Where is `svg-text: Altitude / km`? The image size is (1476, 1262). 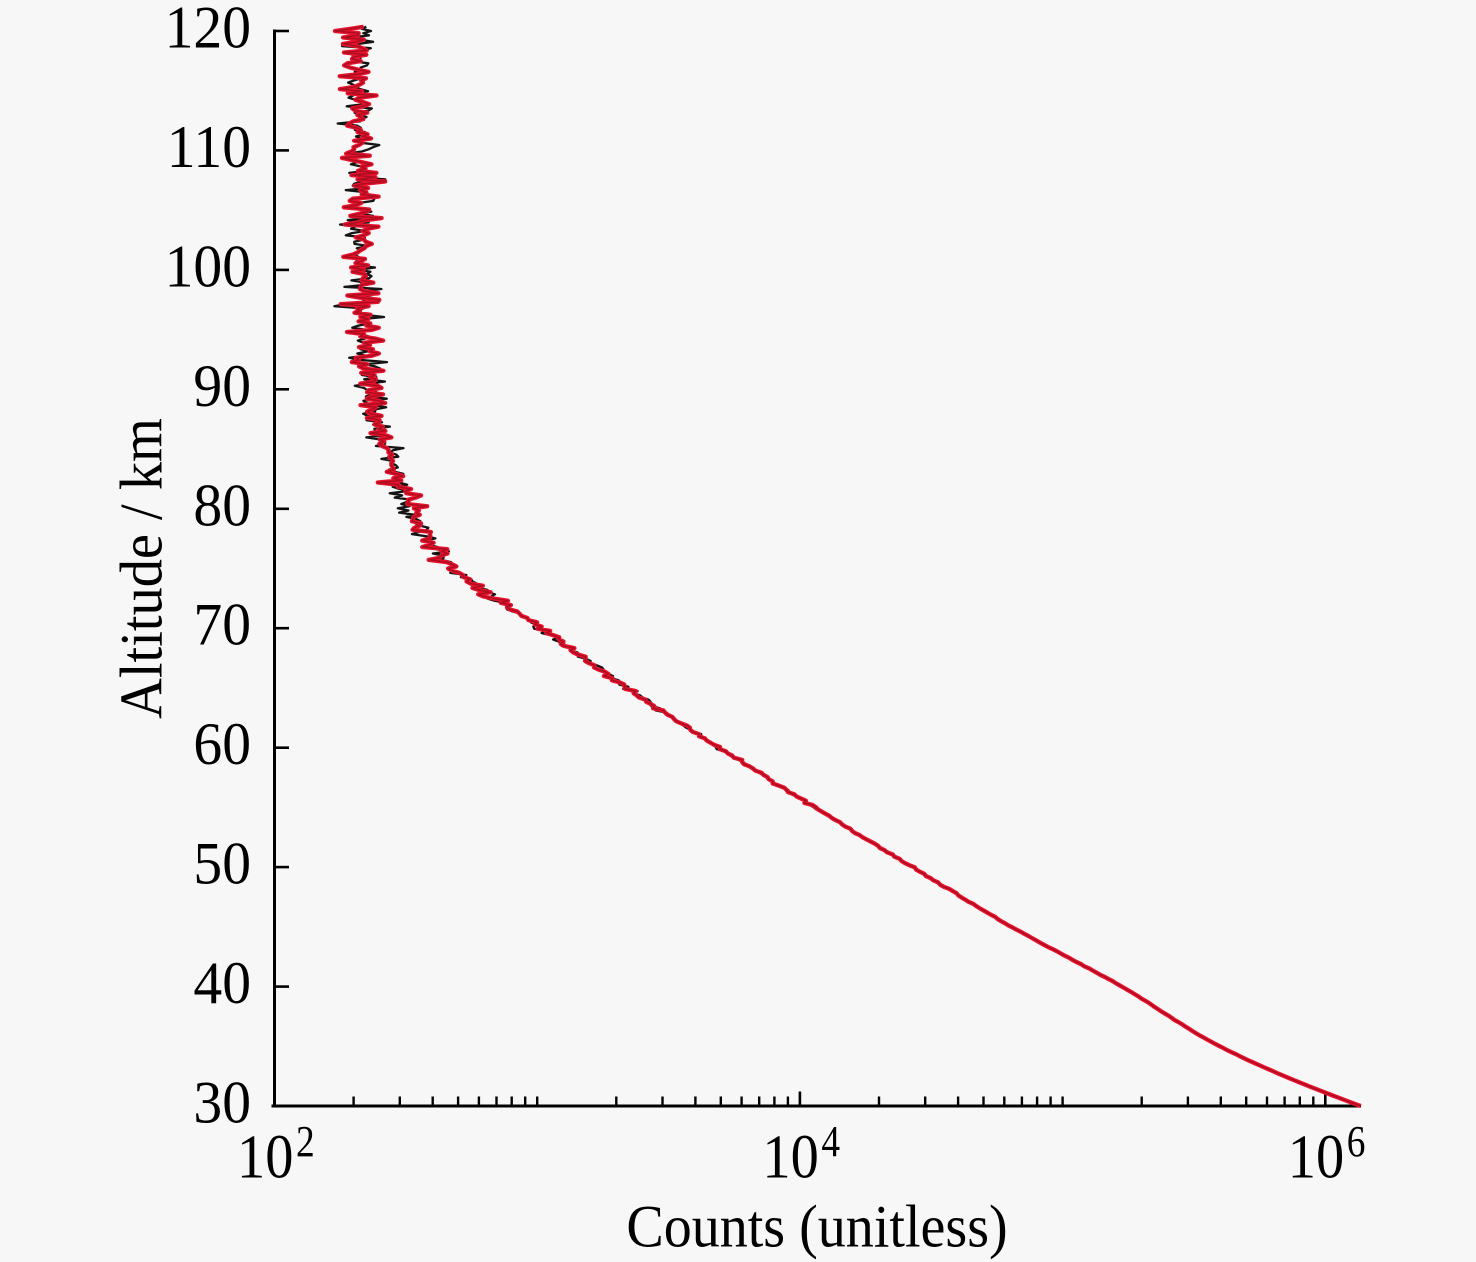
svg-text: Altitude / km is located at coordinates (141, 568).